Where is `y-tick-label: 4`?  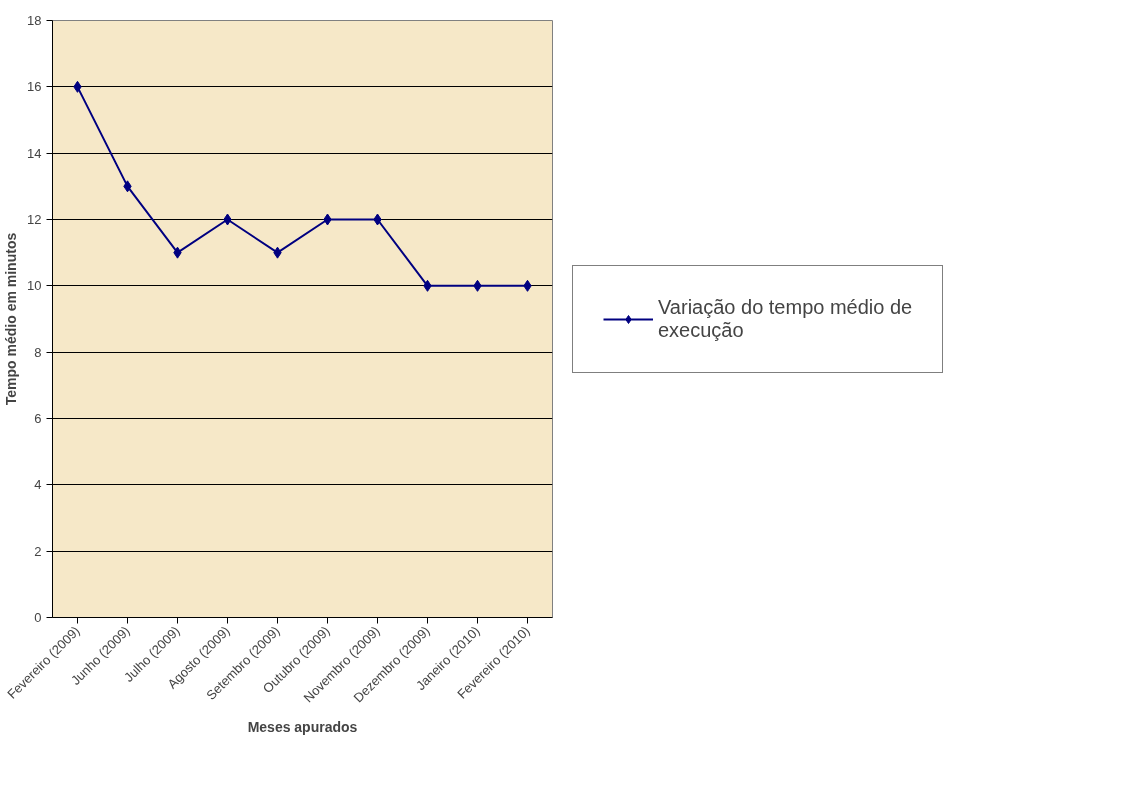
y-tick-label: 4 is located at coordinates (38, 485).